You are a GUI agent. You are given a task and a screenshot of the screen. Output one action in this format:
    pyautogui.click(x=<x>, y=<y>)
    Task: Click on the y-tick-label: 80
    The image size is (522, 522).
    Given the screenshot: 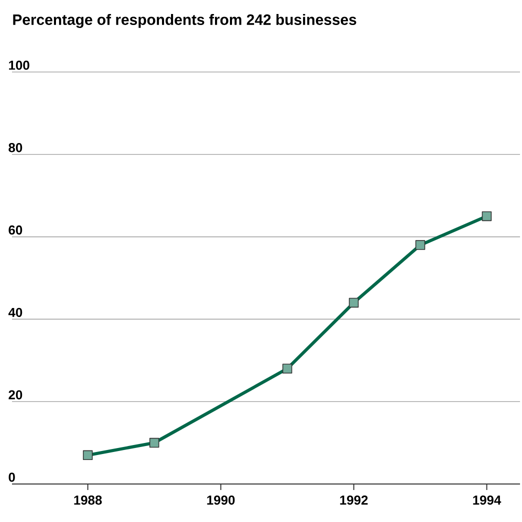 What is the action you would take?
    pyautogui.click(x=15, y=147)
    